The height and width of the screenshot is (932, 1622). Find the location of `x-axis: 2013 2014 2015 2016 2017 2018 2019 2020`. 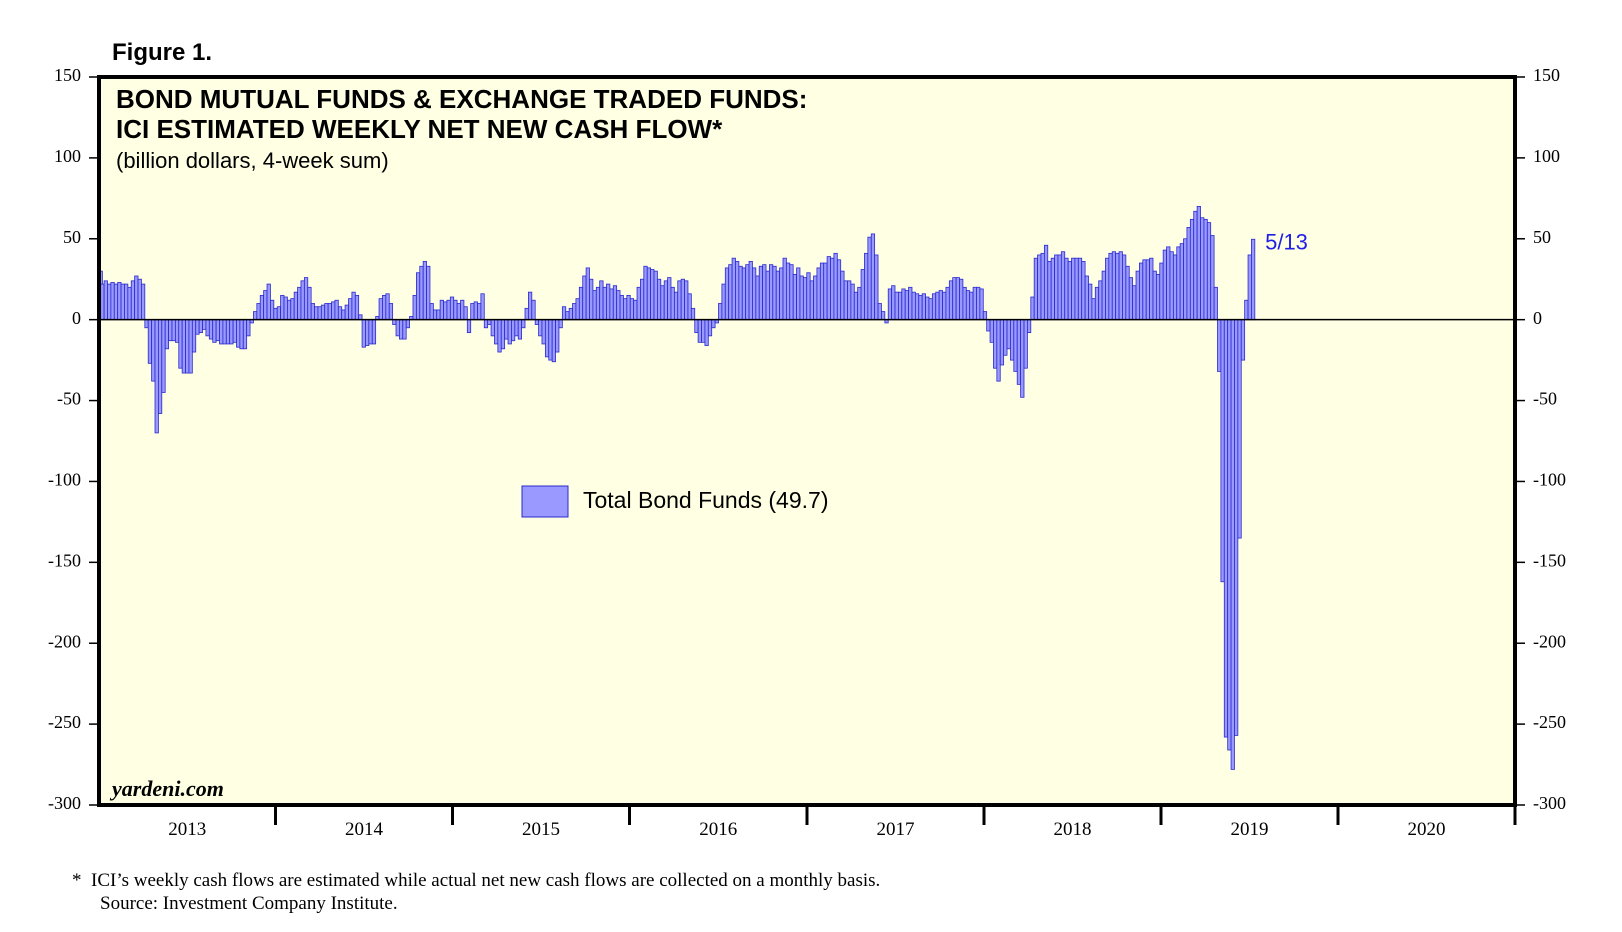

x-axis: 2013 2014 2015 2016 2017 2018 2019 2020 is located at coordinates (842, 822).